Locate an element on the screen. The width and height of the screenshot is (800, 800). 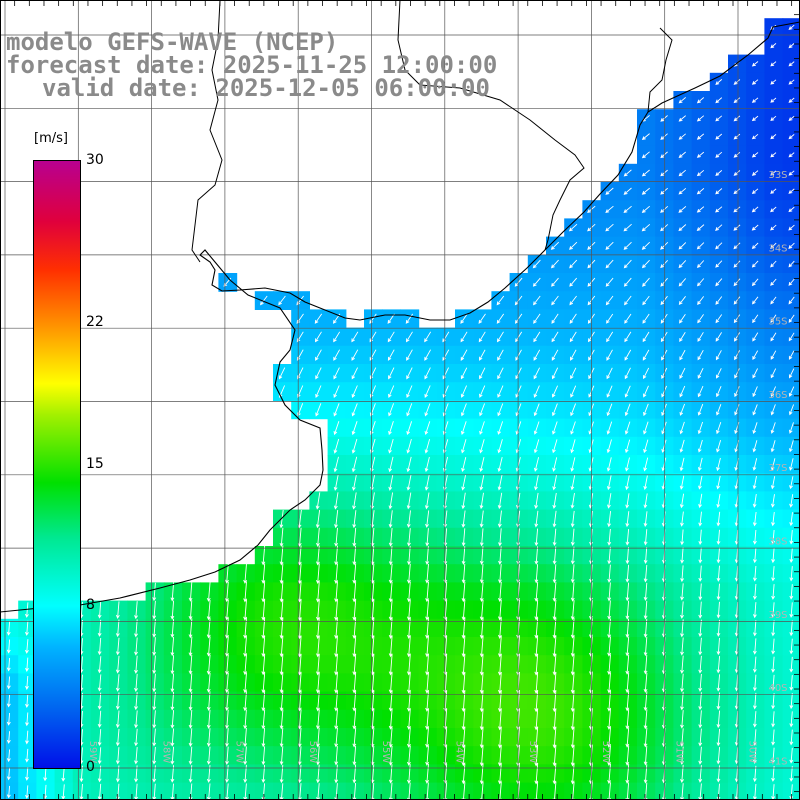
longitude-label: 52W is located at coordinates (605, 752).